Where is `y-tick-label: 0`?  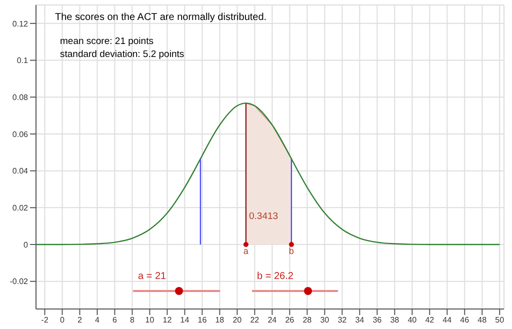
y-tick-label: 0 is located at coordinates (26, 245).